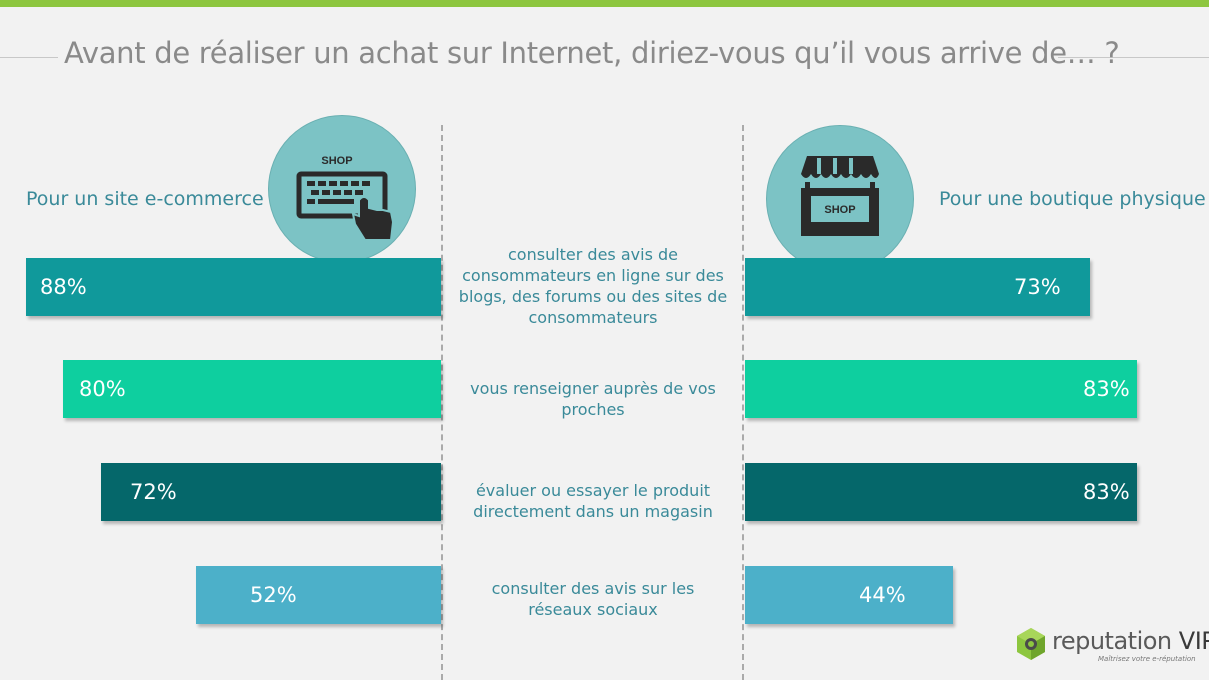  I want to click on category-label-2: vous renseigner auprès de vos proches, so click(593, 399).